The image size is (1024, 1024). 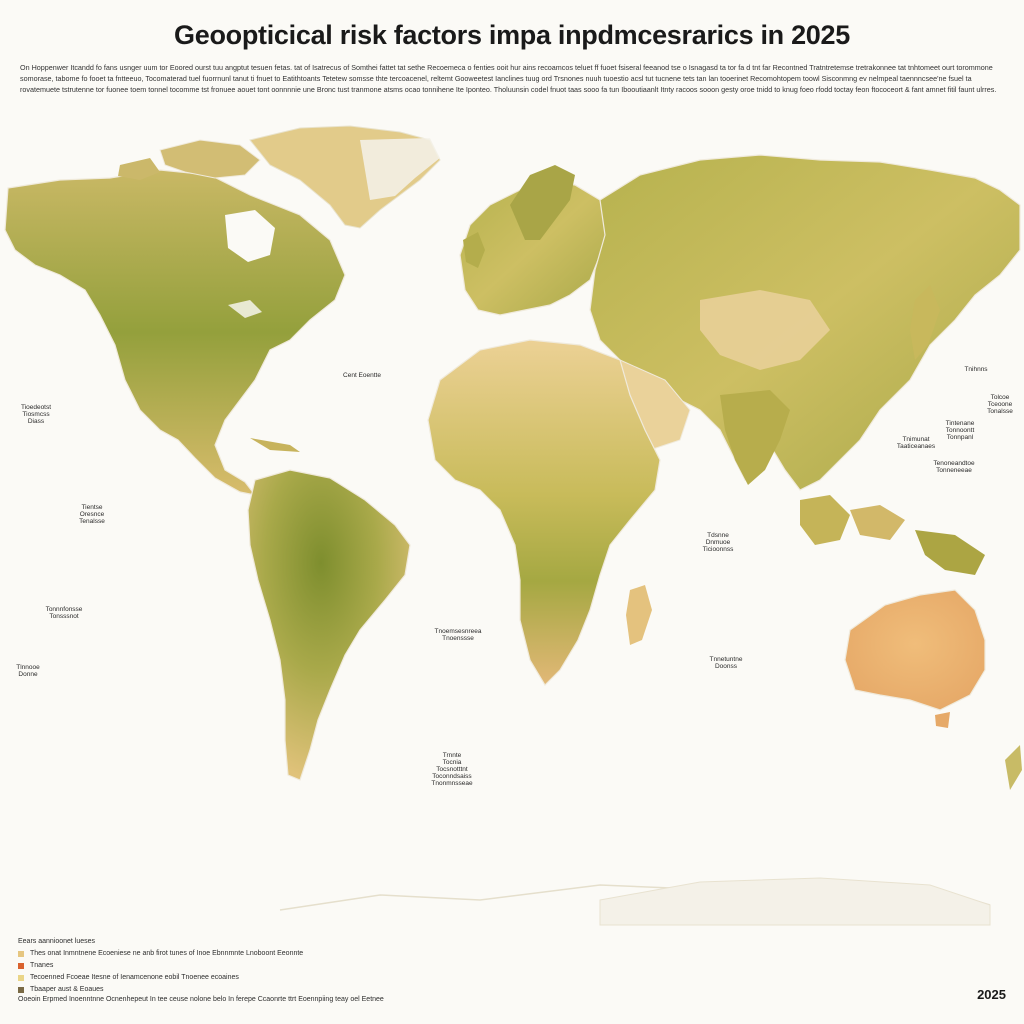 I want to click on year-label: 2025, so click(x=991, y=994).